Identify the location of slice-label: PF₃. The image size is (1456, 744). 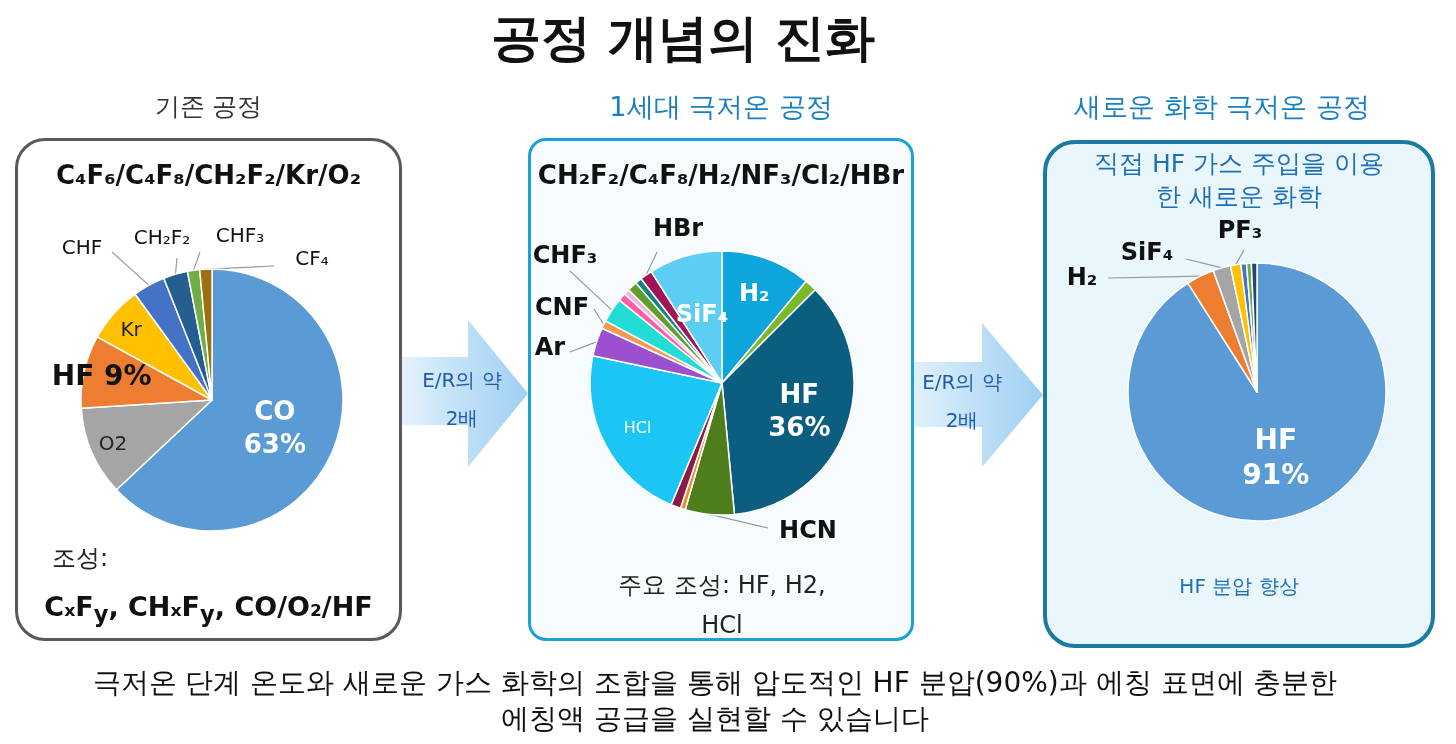
(1240, 230).